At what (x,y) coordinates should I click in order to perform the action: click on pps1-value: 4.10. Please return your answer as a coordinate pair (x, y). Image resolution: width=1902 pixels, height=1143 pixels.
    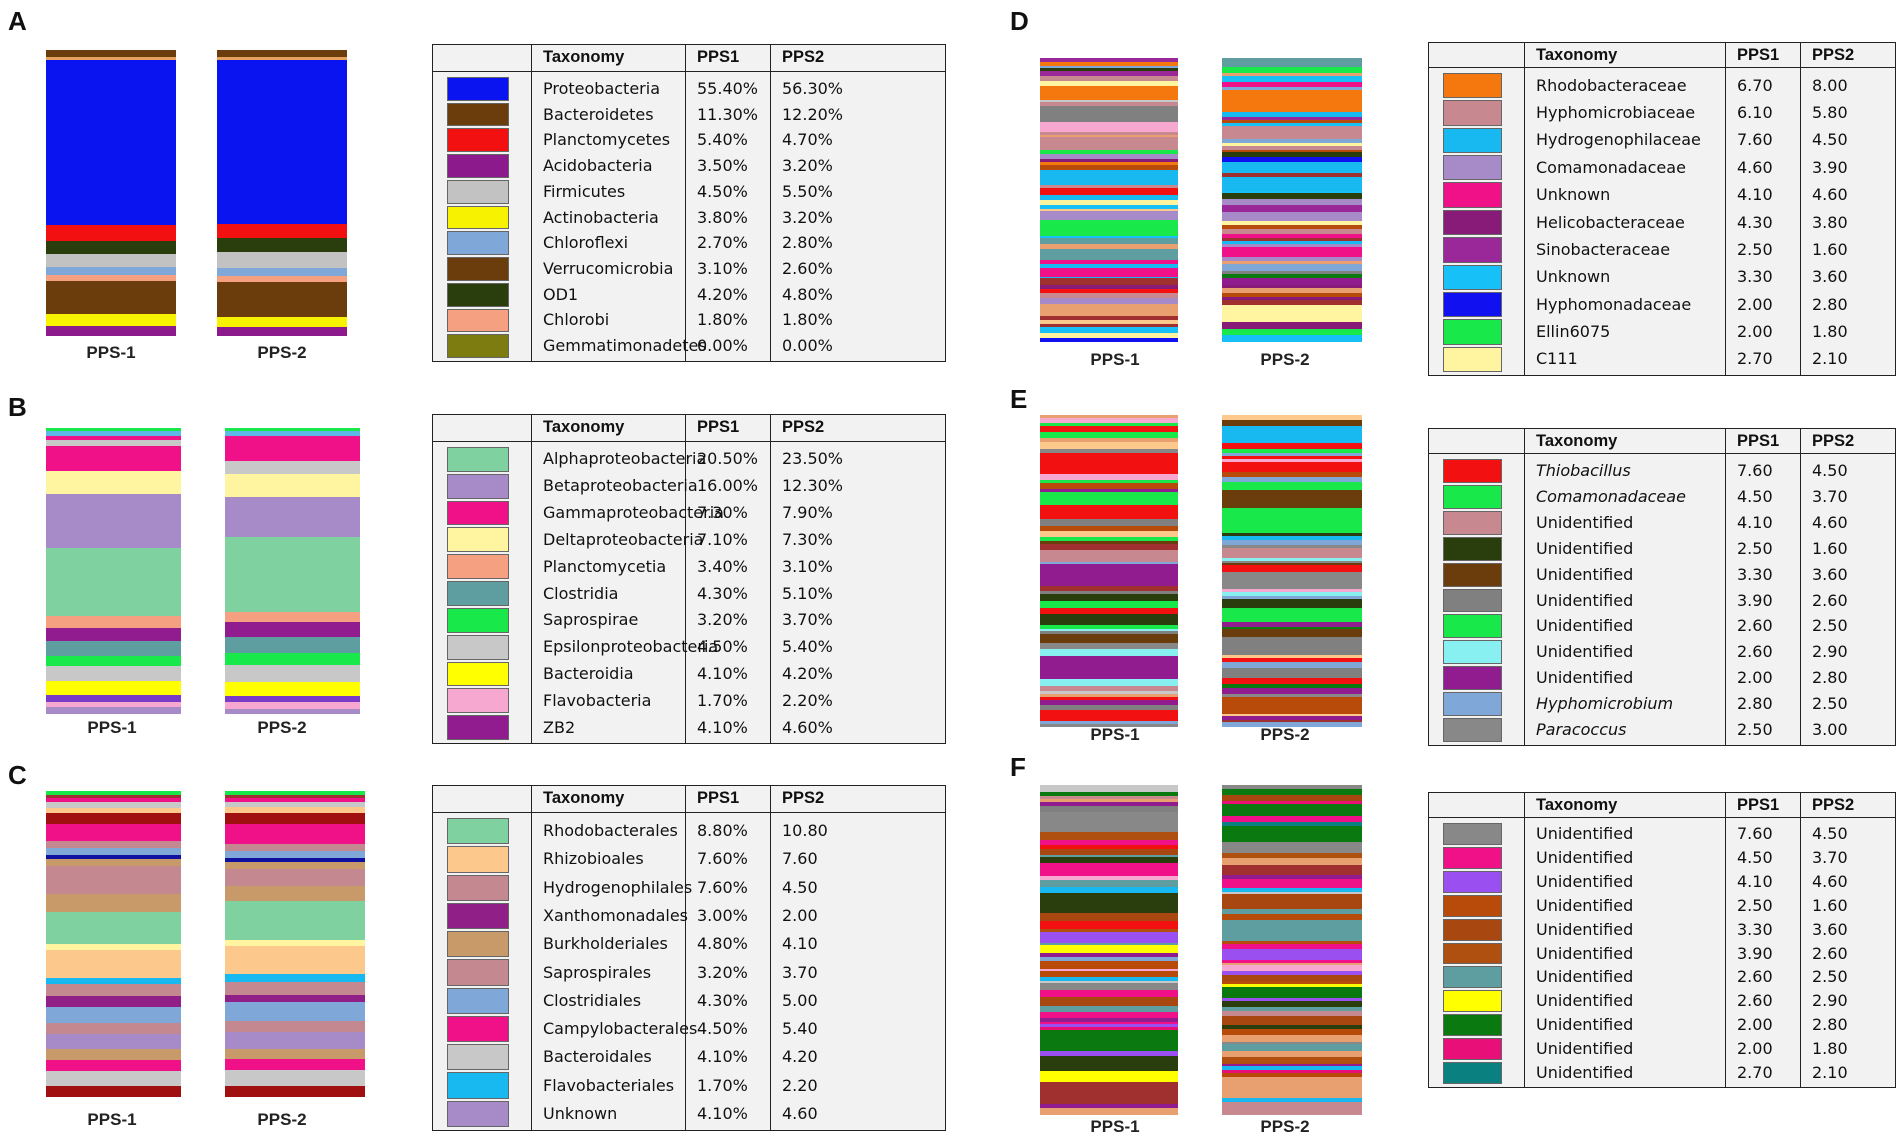
    Looking at the image, I should click on (1755, 522).